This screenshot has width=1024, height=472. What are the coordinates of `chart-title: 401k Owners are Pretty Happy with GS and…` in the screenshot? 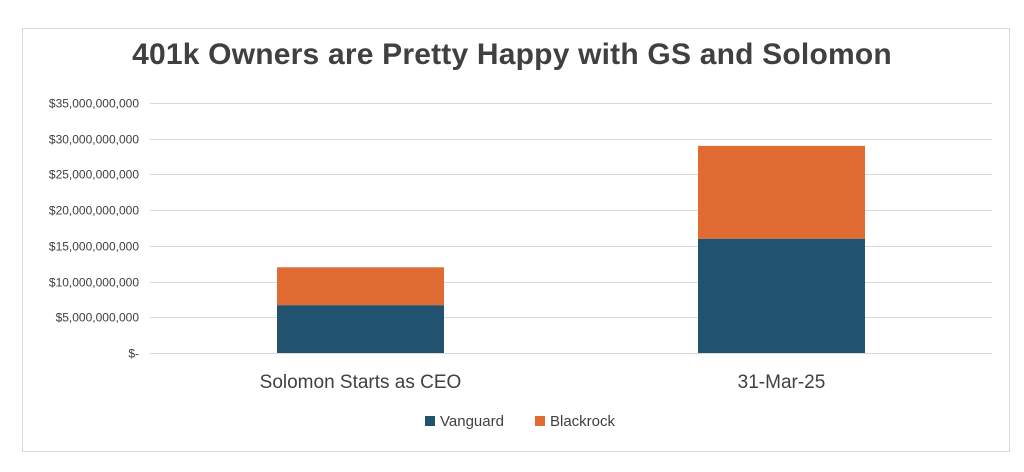 It's located at (512, 54).